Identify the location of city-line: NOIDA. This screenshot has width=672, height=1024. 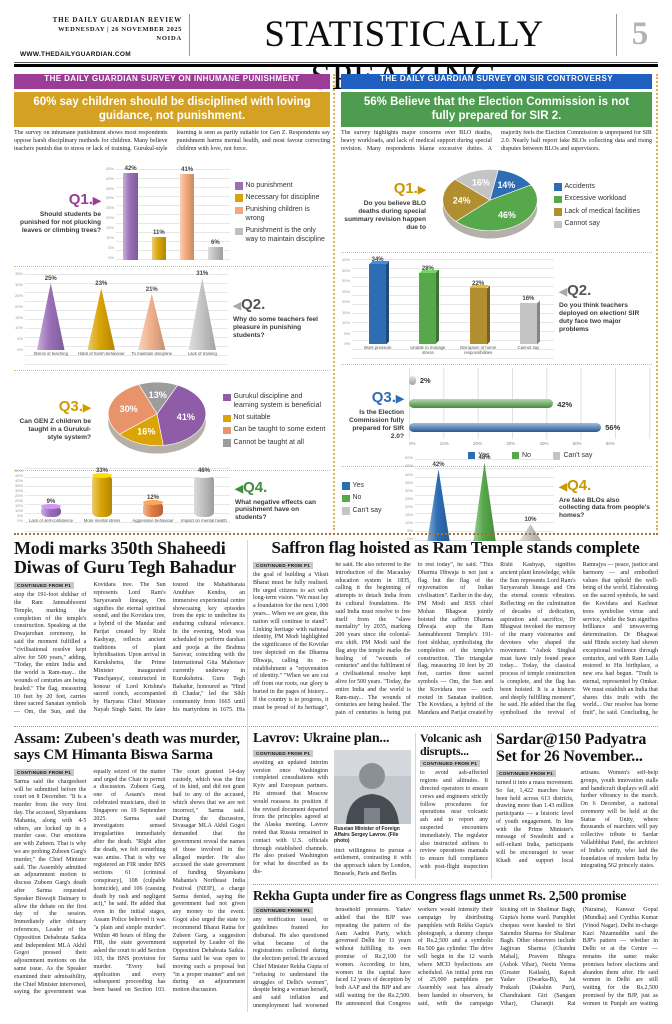
(169, 38).